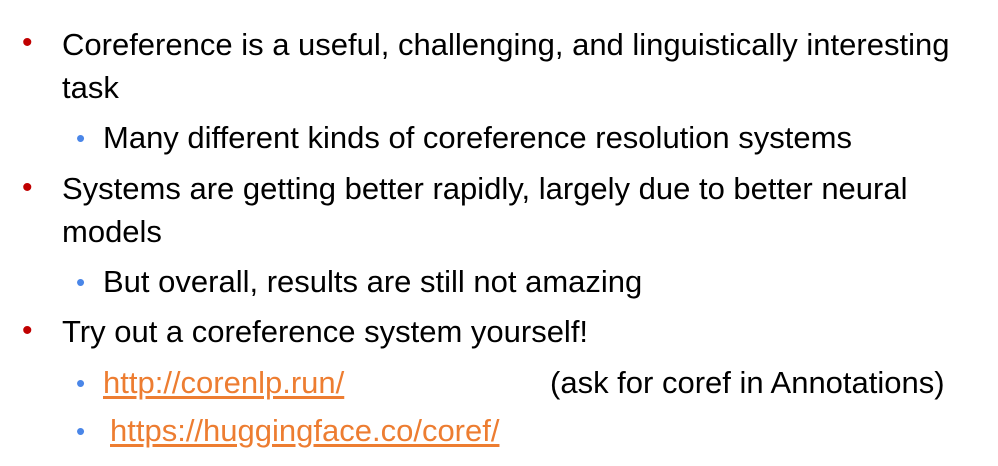  I want to click on bullet-2-line-2: models, so click(112, 231).